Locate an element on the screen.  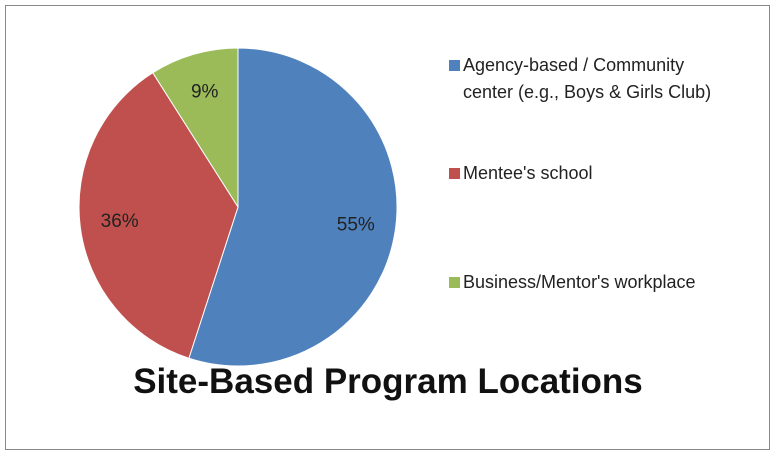
chart-title: Site-Based Program Locations is located at coordinates (388, 381).